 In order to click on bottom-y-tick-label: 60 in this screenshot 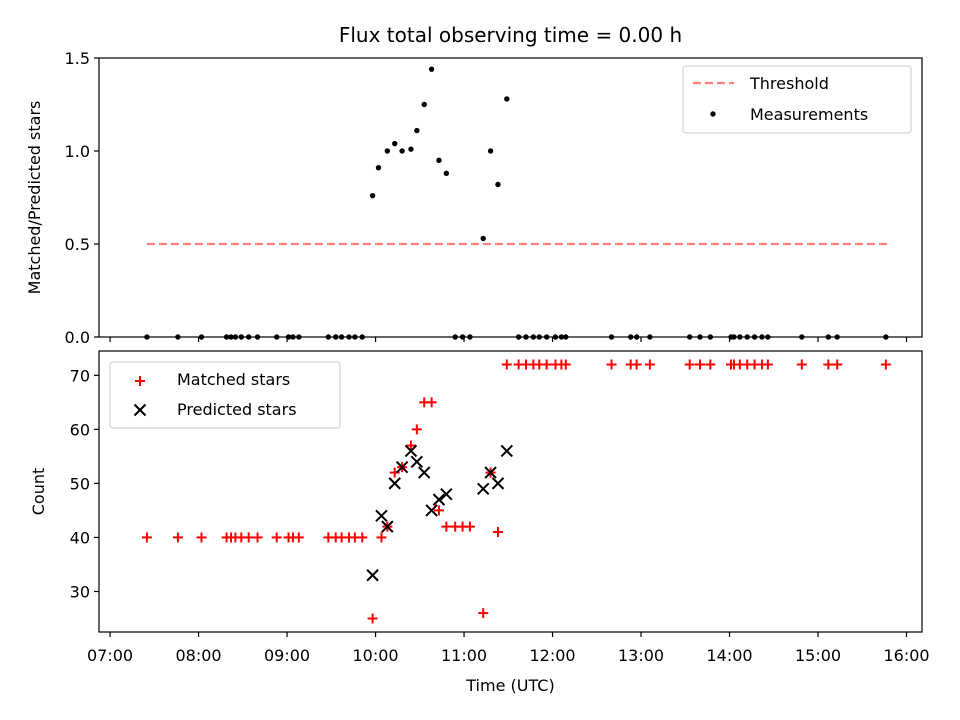, I will do `click(80, 429)`.